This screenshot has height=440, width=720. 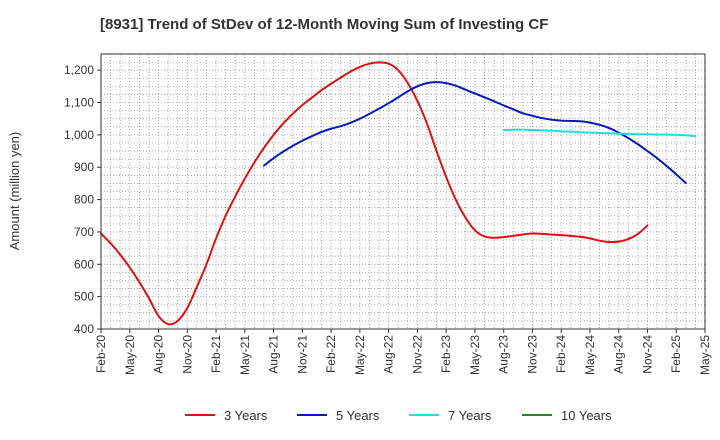 What do you see at coordinates (647, 354) in the screenshot?
I see `x-tick-label: Nov-24` at bounding box center [647, 354].